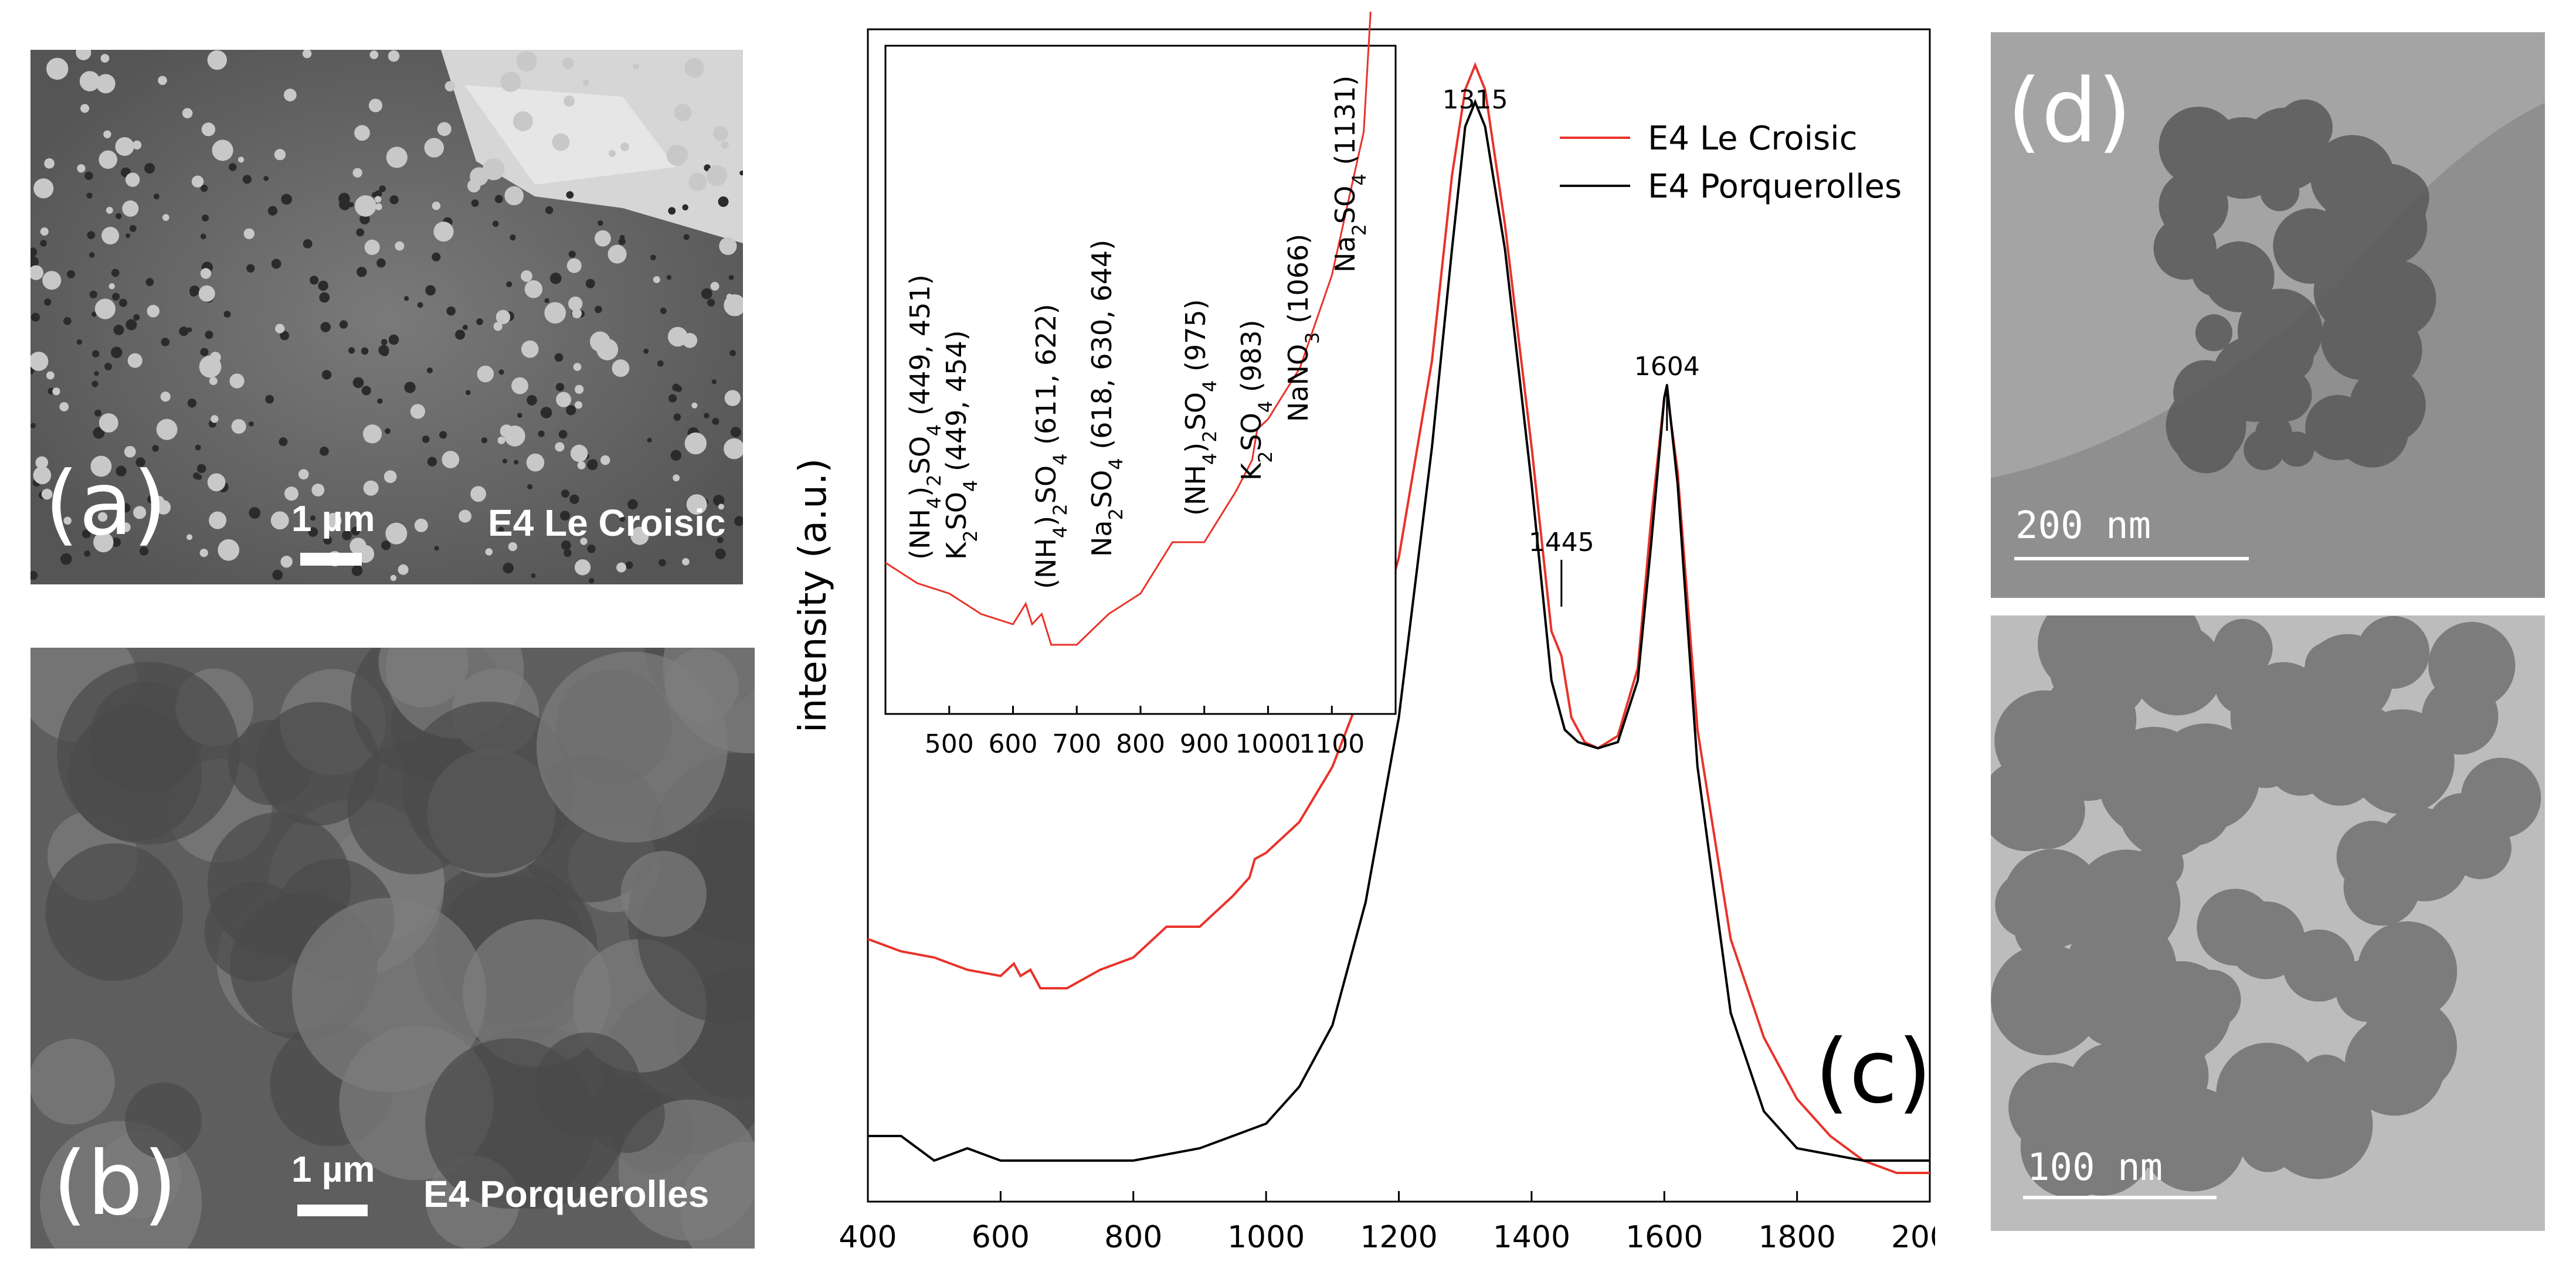 The width and height of the screenshot is (2576, 1279). What do you see at coordinates (1913, 1237) in the screenshot?
I see `x-tick-label: 2000` at bounding box center [1913, 1237].